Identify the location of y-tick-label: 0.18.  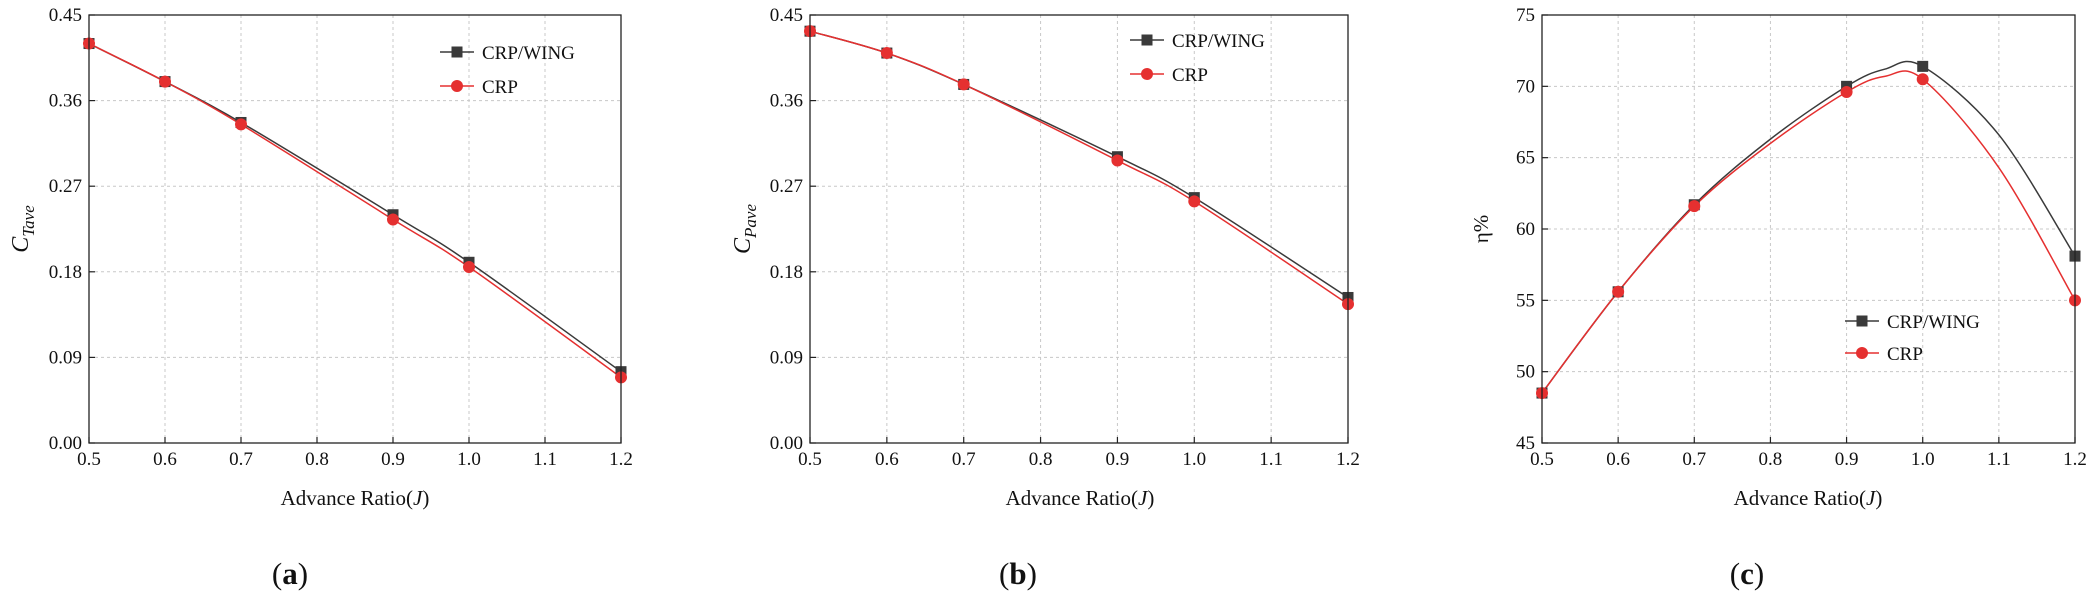
(65, 272).